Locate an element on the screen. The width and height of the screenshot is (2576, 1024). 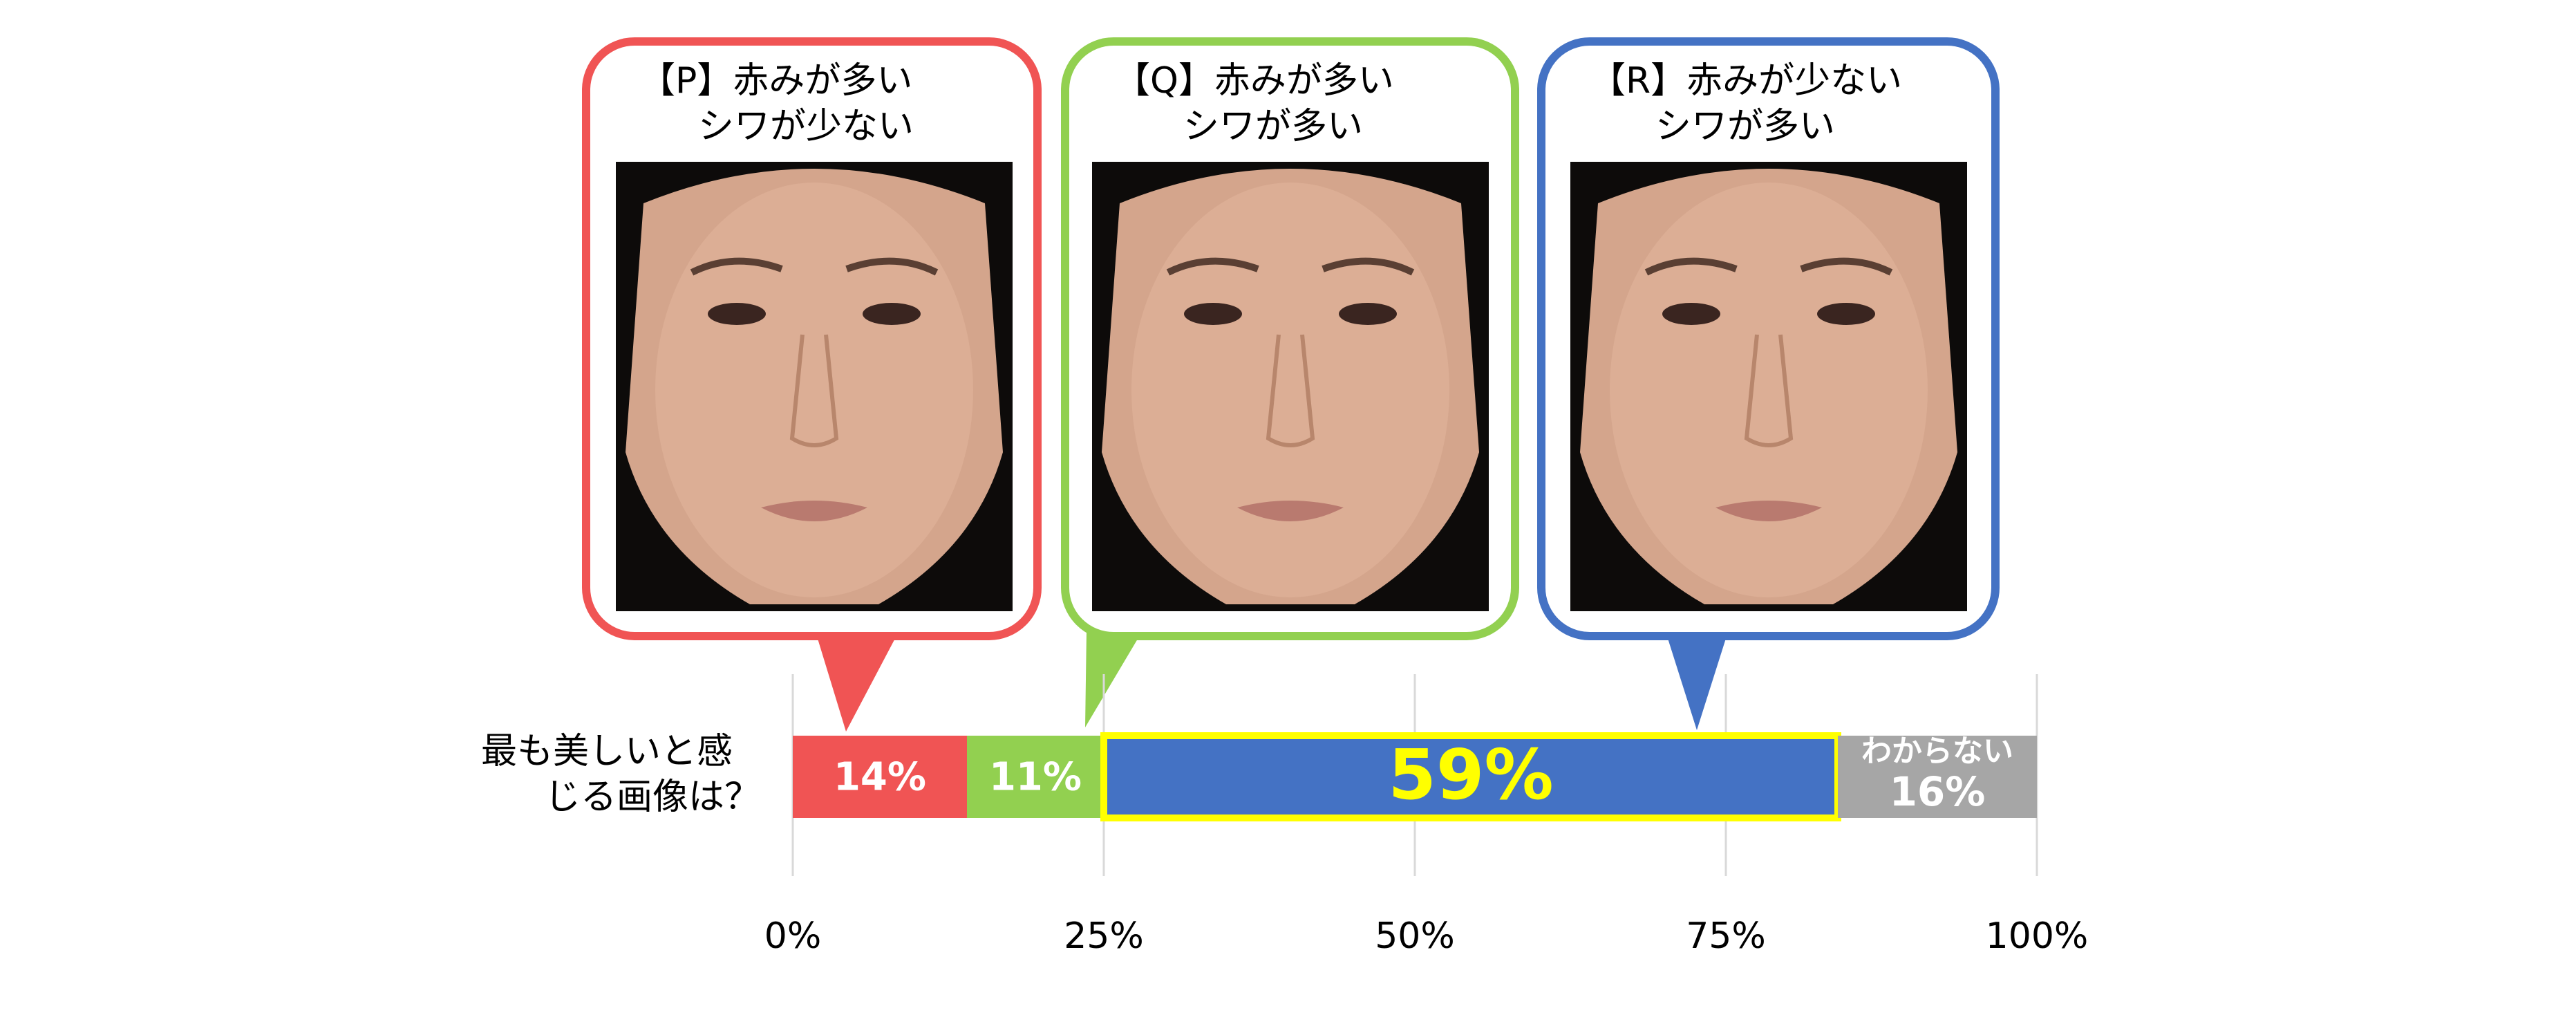
value-label: 11% is located at coordinates (1035, 777).